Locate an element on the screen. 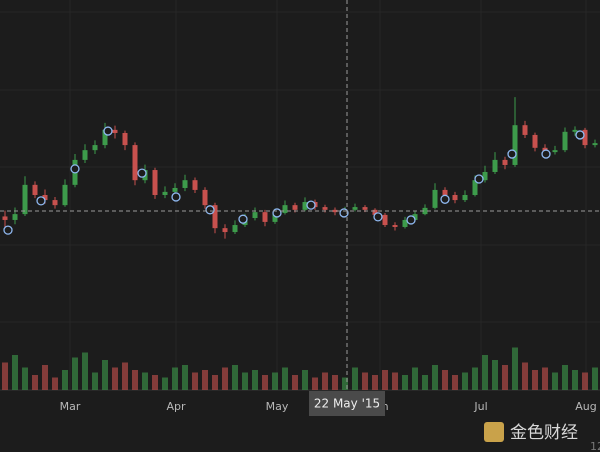 The height and width of the screenshot is (452, 600). watermark: 金色财经 is located at coordinates (531, 432).